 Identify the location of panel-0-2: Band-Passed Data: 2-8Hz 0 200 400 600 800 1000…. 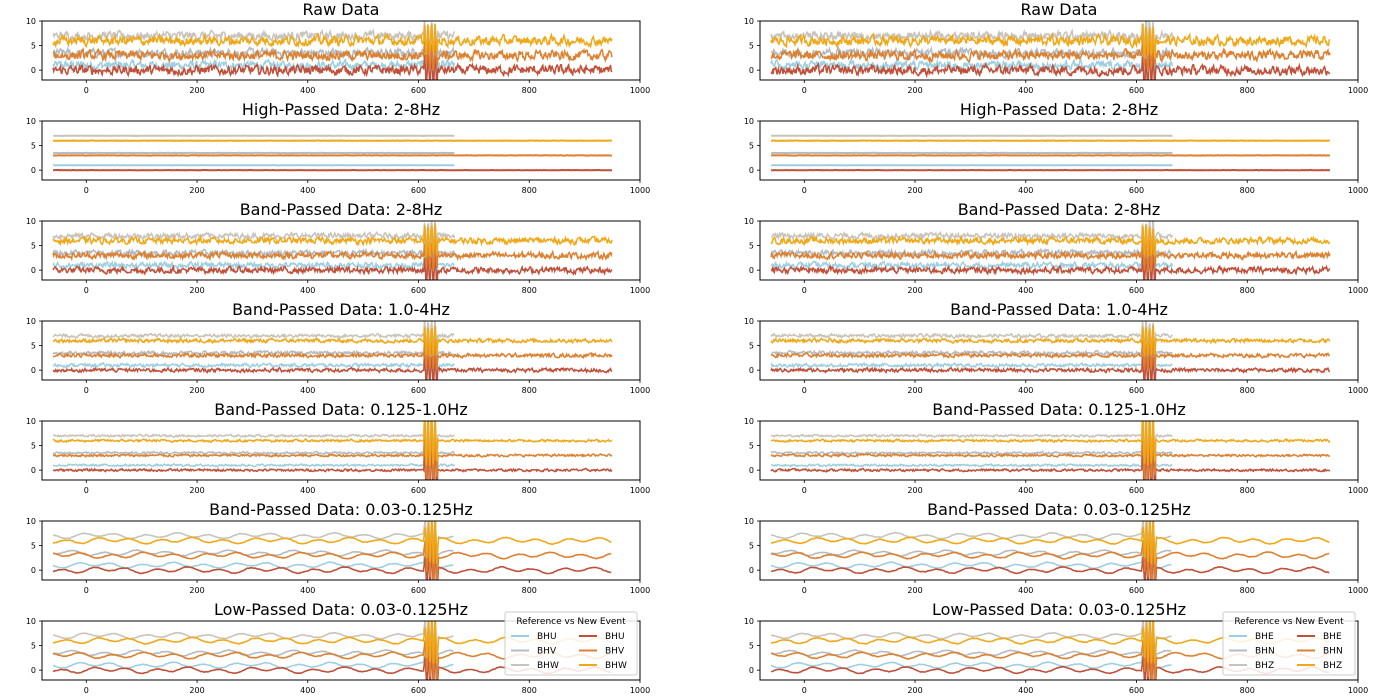
(338, 247).